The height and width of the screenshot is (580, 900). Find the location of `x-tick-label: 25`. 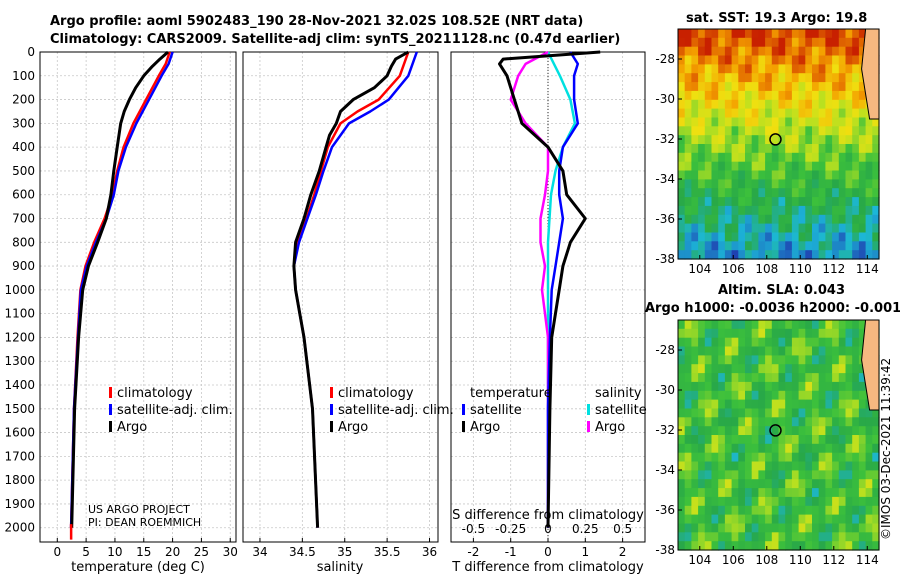

x-tick-label: 25 is located at coordinates (201, 552).